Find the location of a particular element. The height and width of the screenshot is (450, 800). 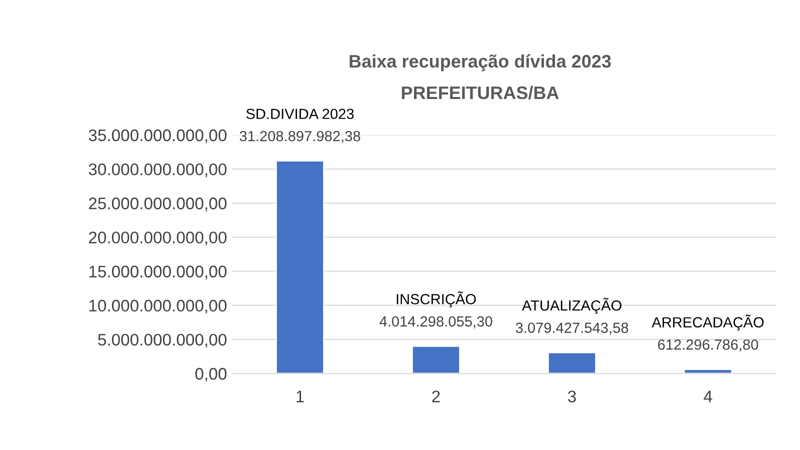

y-tick-label: 35.000.000.000,00 is located at coordinates (157, 136).